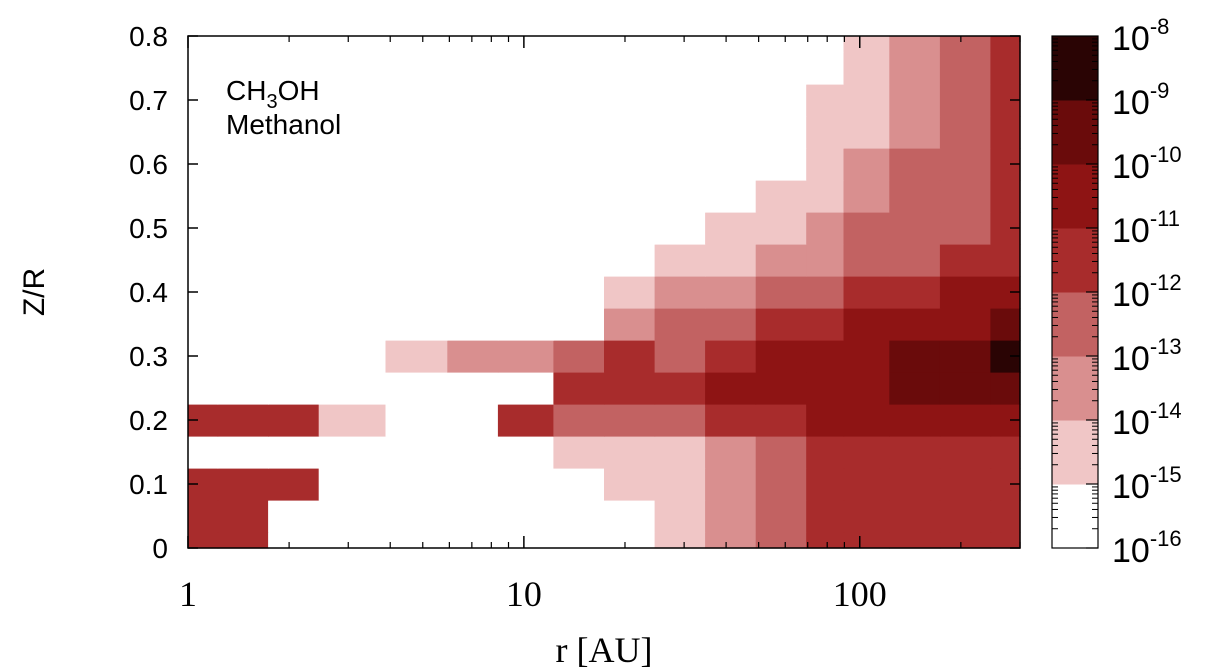 The width and height of the screenshot is (1214, 672). What do you see at coordinates (148, 36) in the screenshot?
I see `y-tick-label: 0.8` at bounding box center [148, 36].